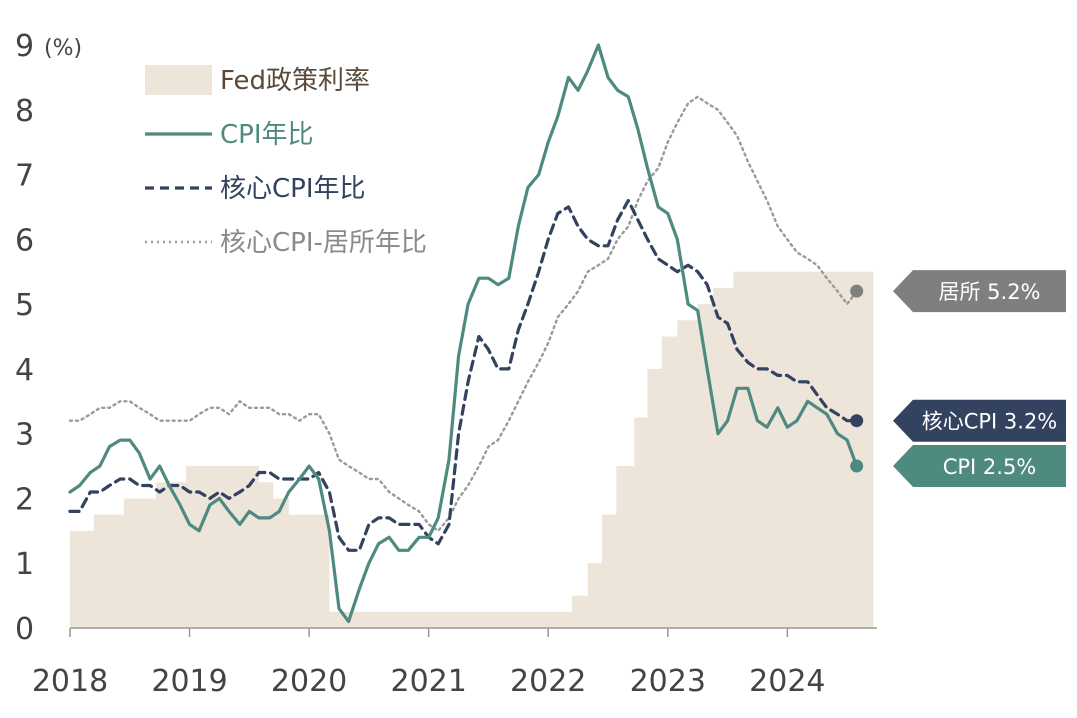 This screenshot has height=718, width=1077. I want to click on callouts: 居所 5.2% 核心CPI 3.2% CPI 2.5%, so click(958, 379).